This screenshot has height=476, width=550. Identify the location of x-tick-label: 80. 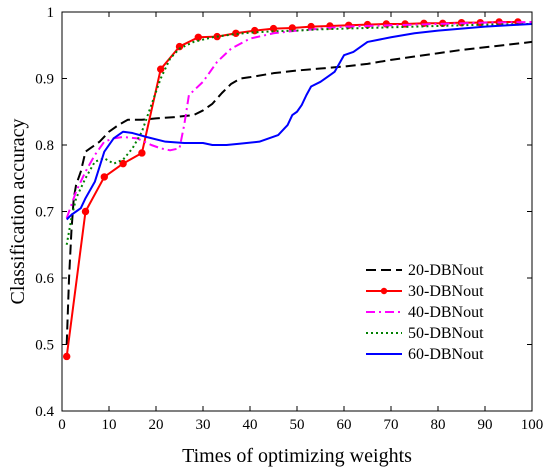
(438, 425).